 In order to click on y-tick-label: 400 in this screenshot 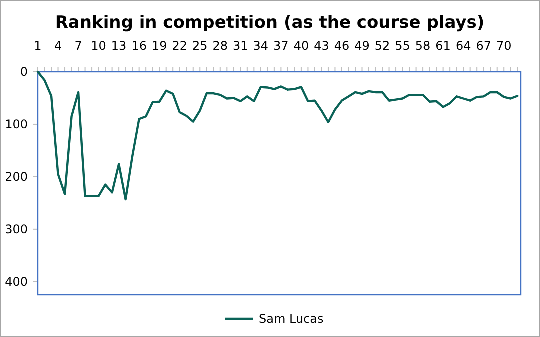, I will do `click(16, 282)`.